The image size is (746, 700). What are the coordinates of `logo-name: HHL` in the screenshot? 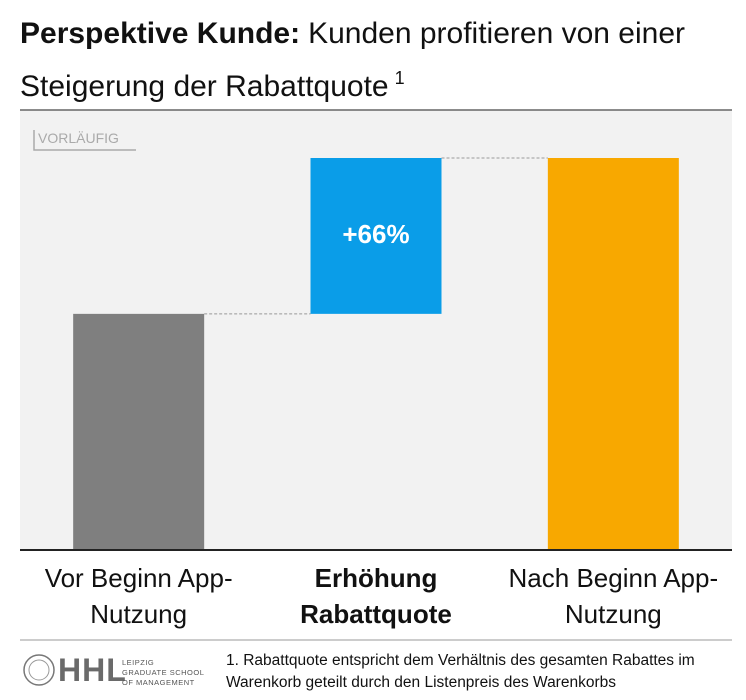 It's located at (92, 670).